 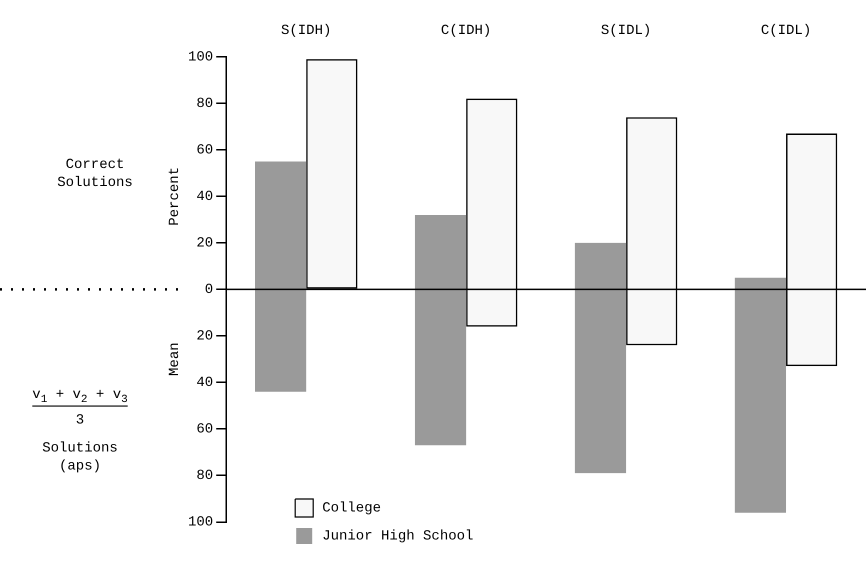 What do you see at coordinates (626, 31) in the screenshot?
I see `x-tick-label: S(IDL)` at bounding box center [626, 31].